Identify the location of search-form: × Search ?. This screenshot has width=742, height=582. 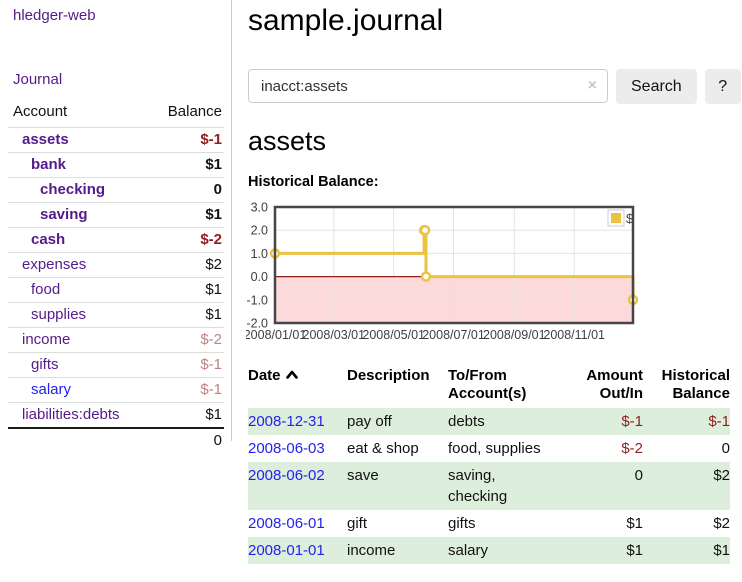
(494, 86).